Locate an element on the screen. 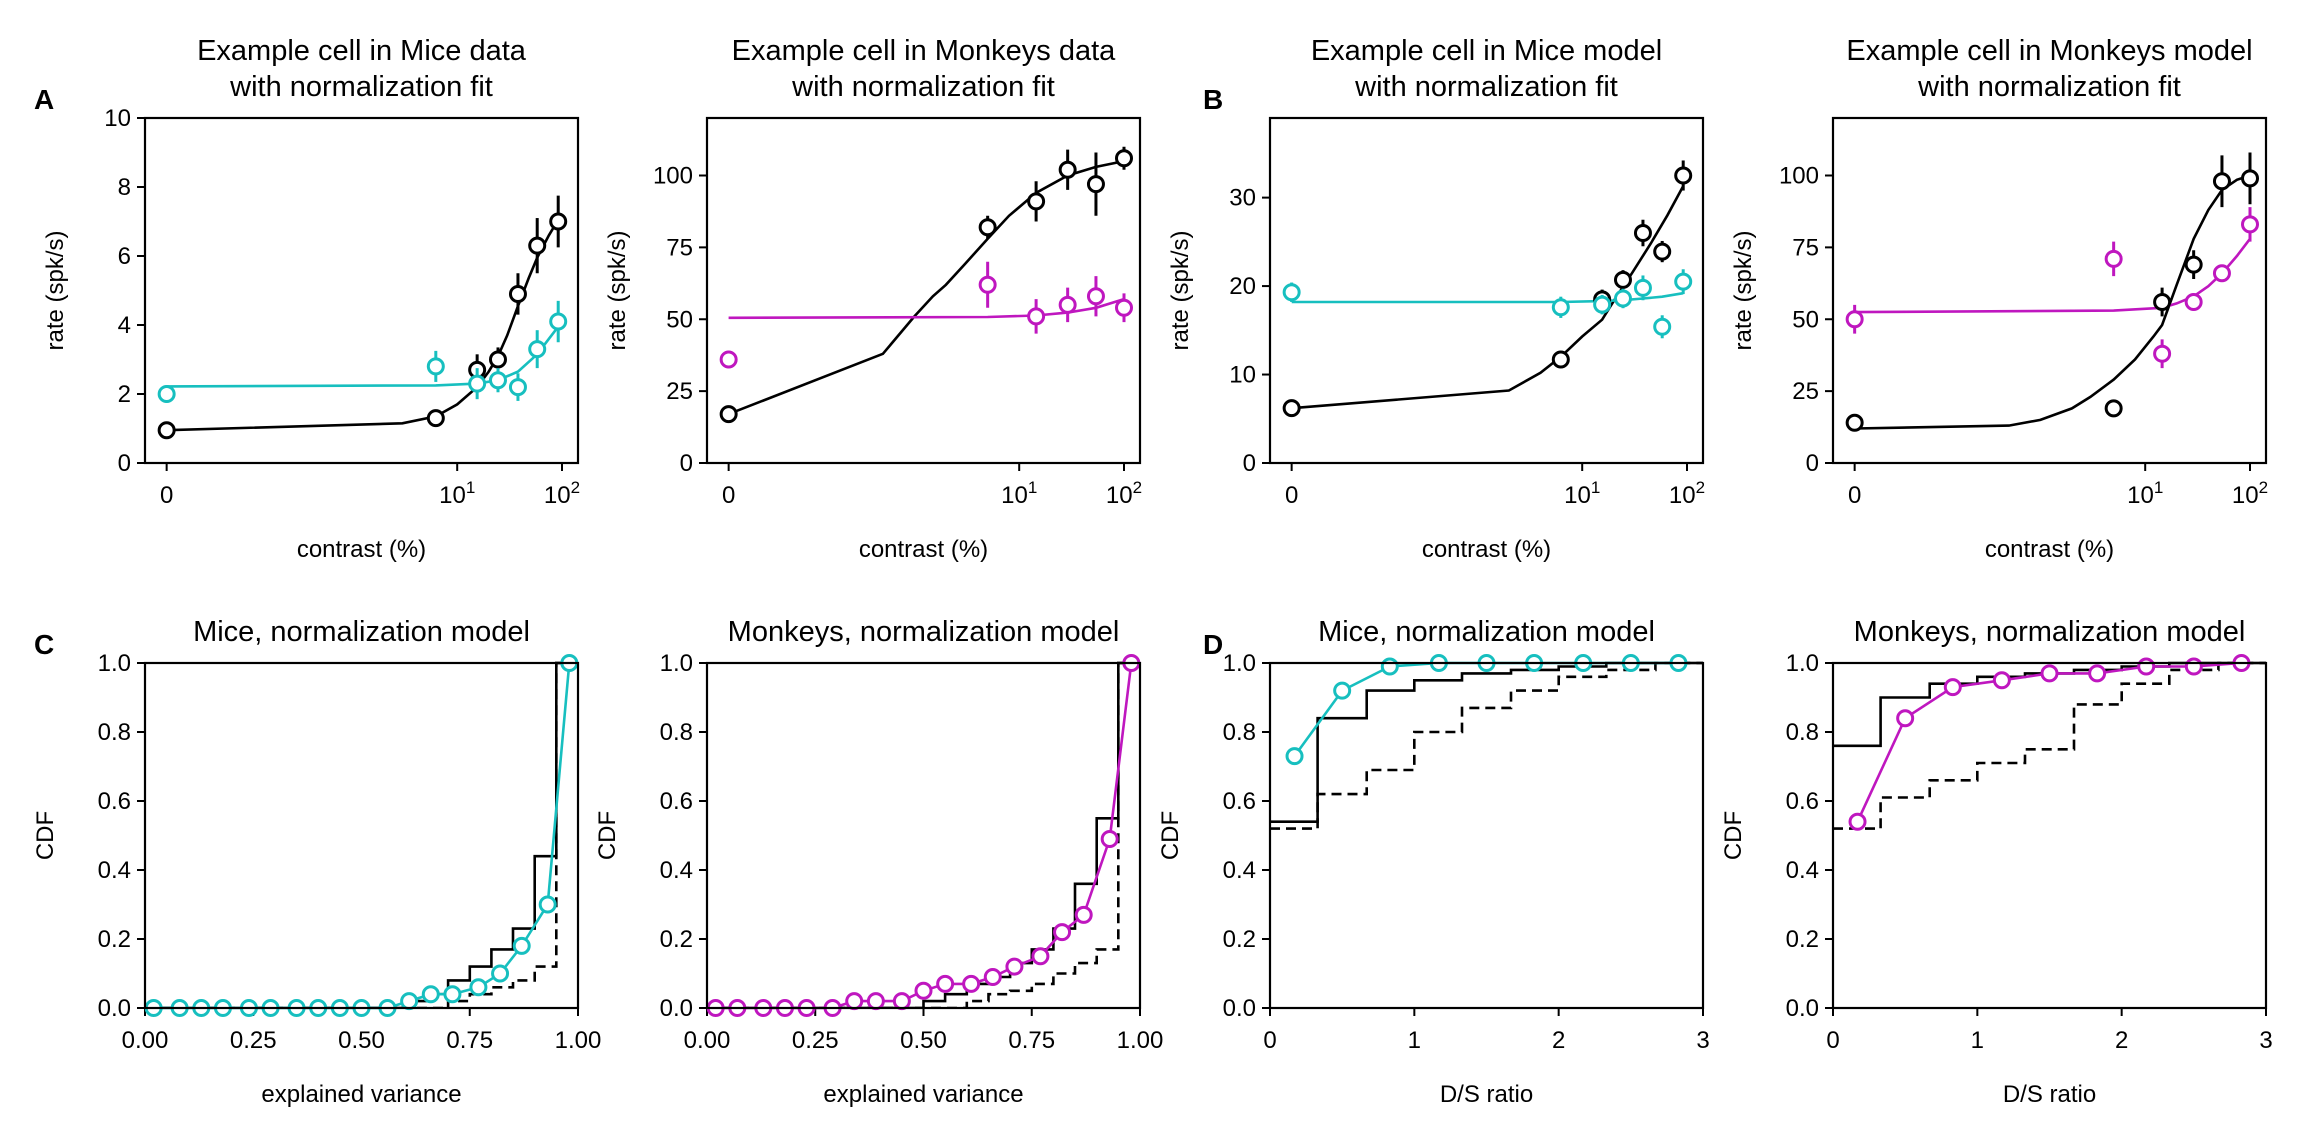 Image resolution: width=2316 pixels, height=1135 pixels. x-tick-label: 3 is located at coordinates (1702, 1040).